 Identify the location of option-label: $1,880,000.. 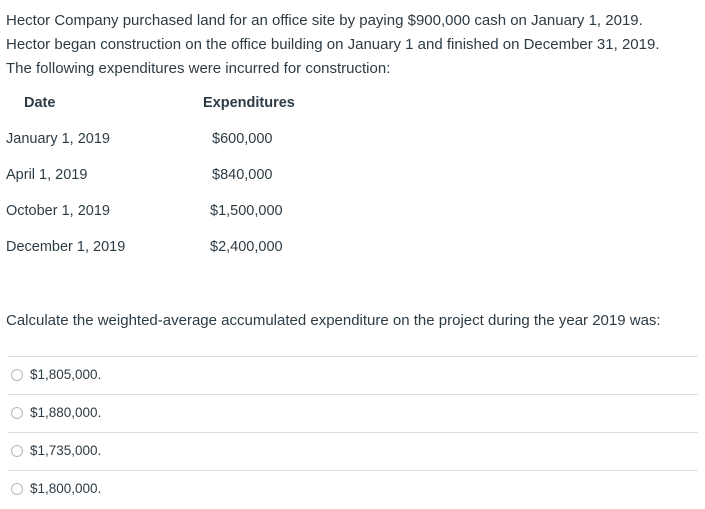
(66, 412).